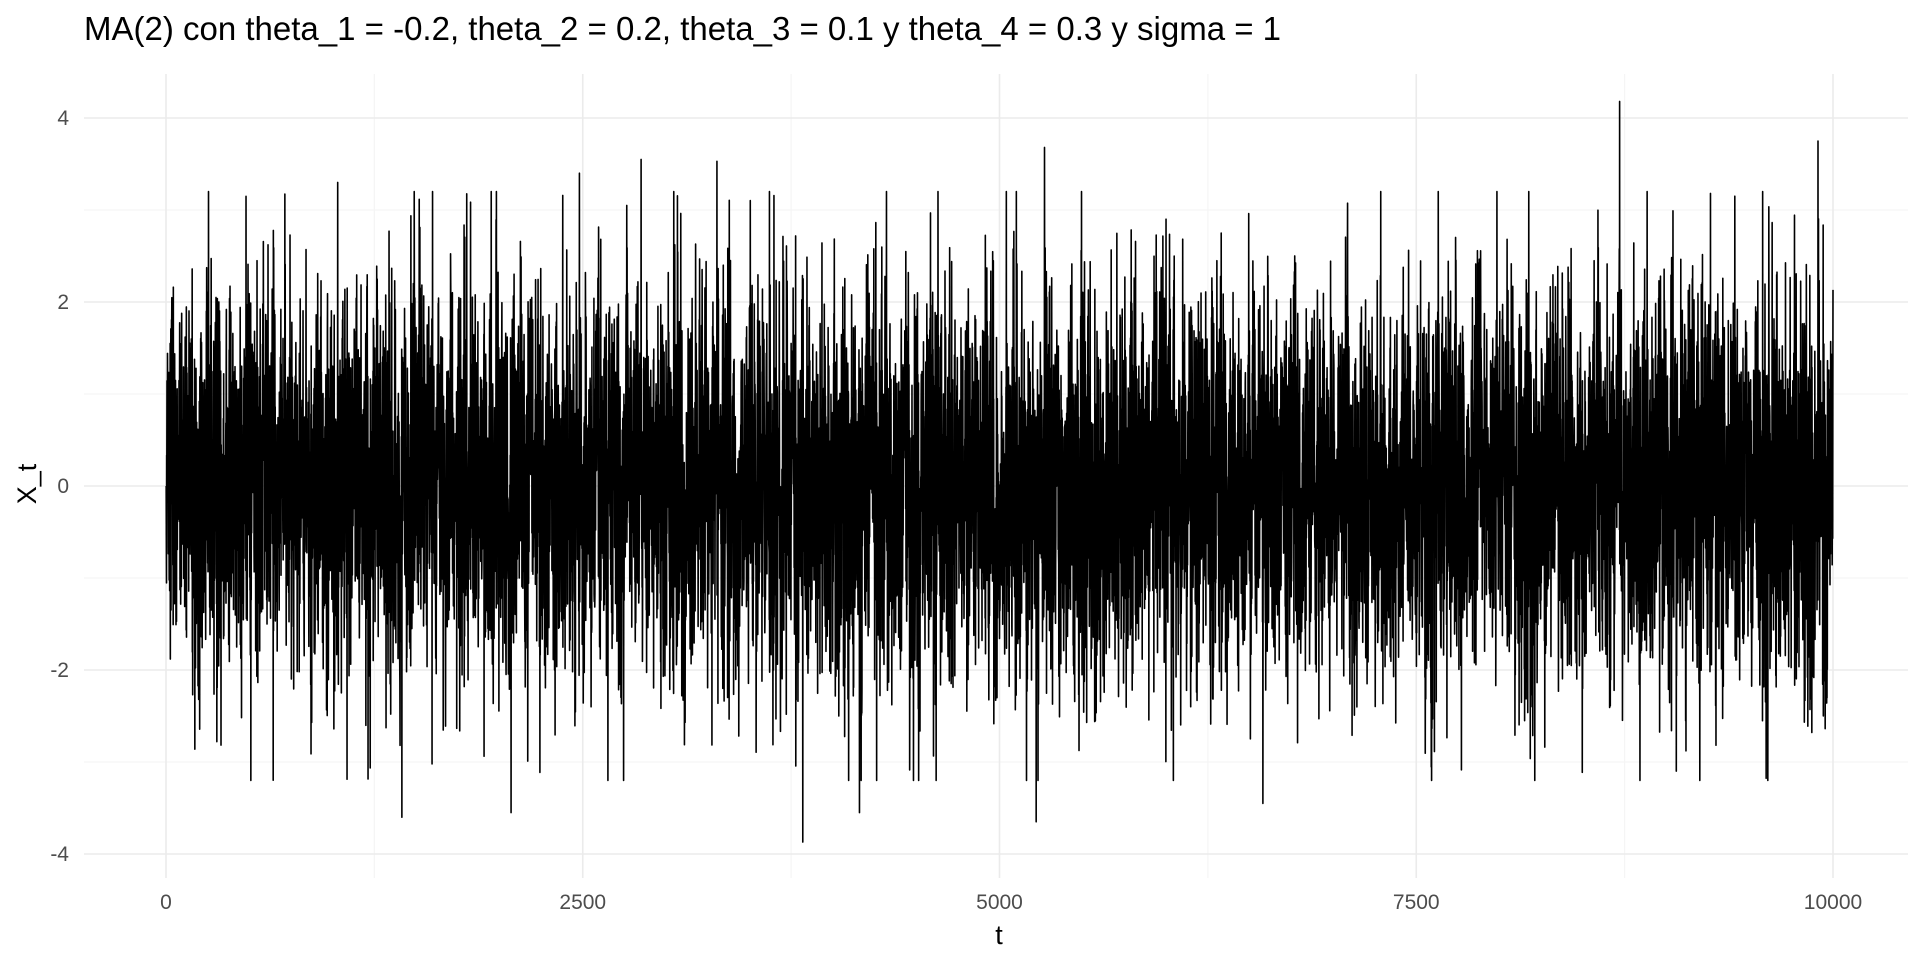 The image size is (1920, 960). Describe the element at coordinates (582, 902) in the screenshot. I see `x-tick-label: 2500` at that location.